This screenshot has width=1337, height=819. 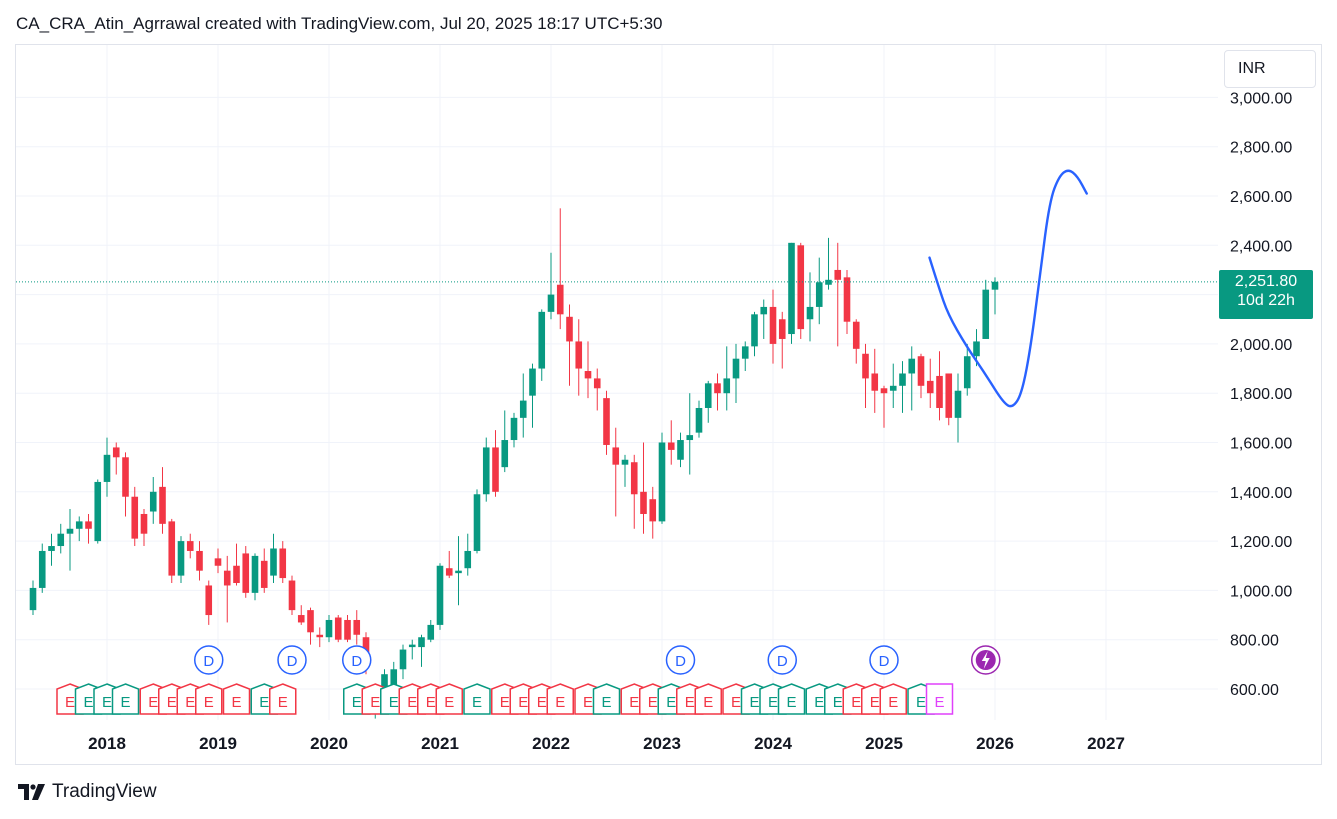 What do you see at coordinates (1254, 690) in the screenshot?
I see `y-tick-label: 600.00` at bounding box center [1254, 690].